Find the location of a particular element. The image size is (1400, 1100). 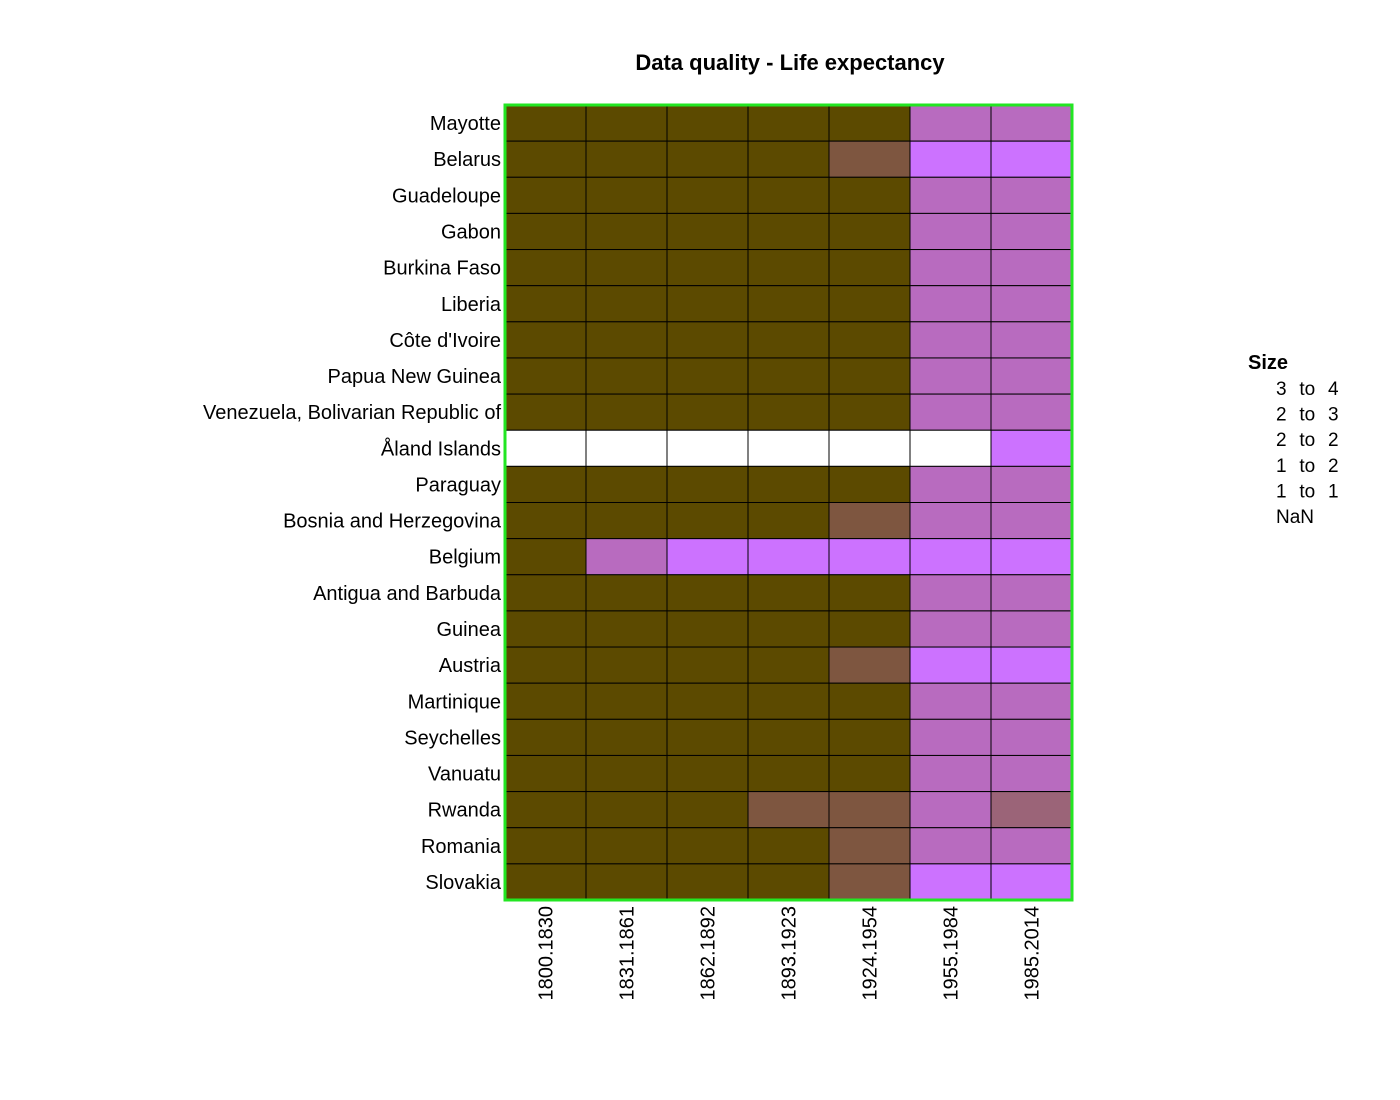

row-label: Bosnia and Herzegovina is located at coordinates (392, 522).